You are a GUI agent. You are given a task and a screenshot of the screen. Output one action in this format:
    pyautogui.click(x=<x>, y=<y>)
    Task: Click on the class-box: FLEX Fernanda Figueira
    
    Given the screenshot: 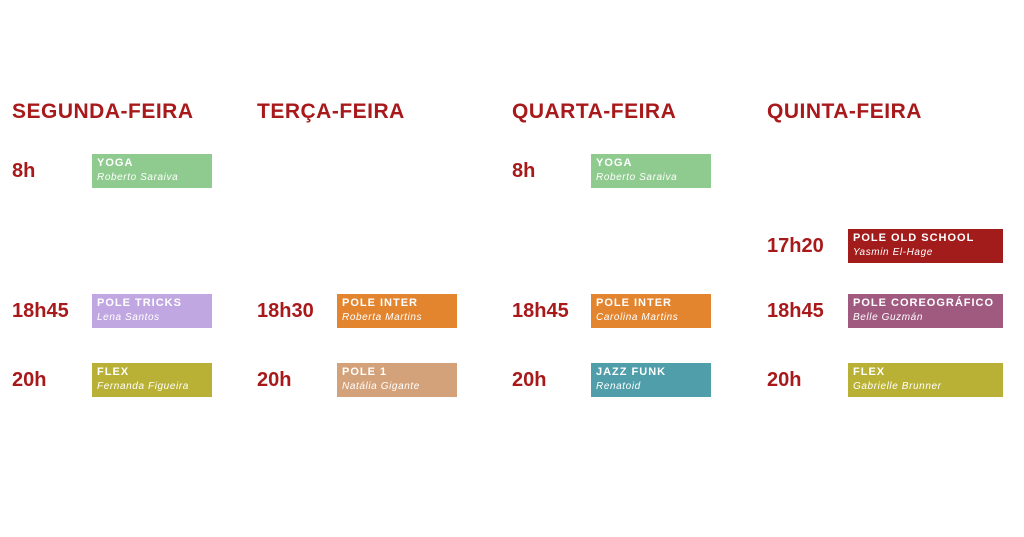 What is the action you would take?
    pyautogui.click(x=152, y=380)
    